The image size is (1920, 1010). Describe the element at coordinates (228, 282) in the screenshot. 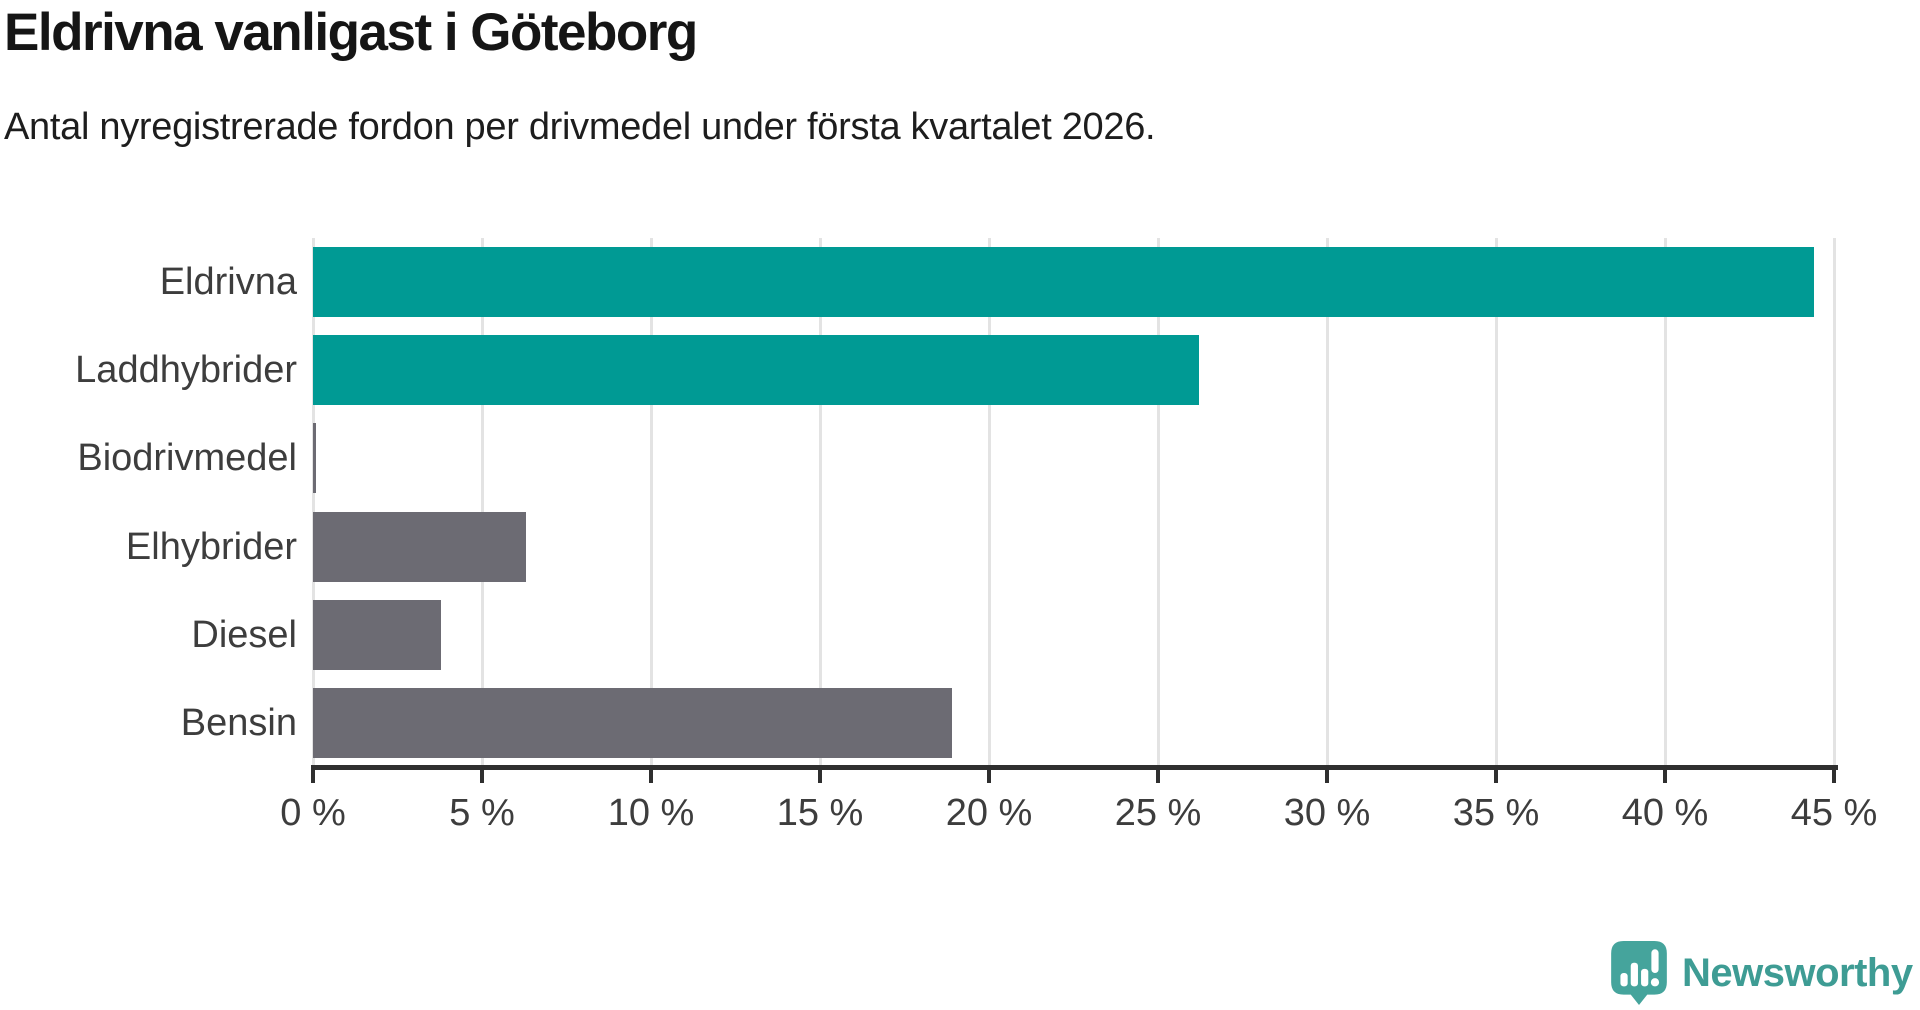

I see `category-label: Eldrivna` at that location.